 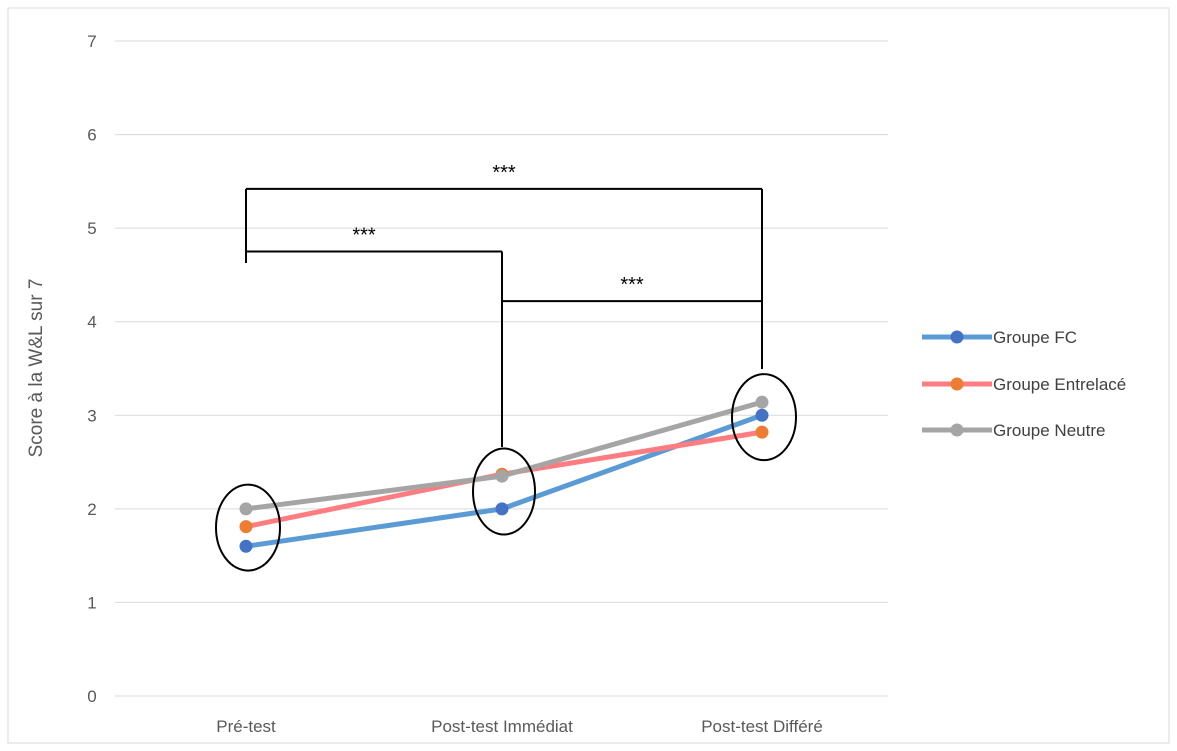 What do you see at coordinates (246, 726) in the screenshot?
I see `x-tick-label: Pré-test` at bounding box center [246, 726].